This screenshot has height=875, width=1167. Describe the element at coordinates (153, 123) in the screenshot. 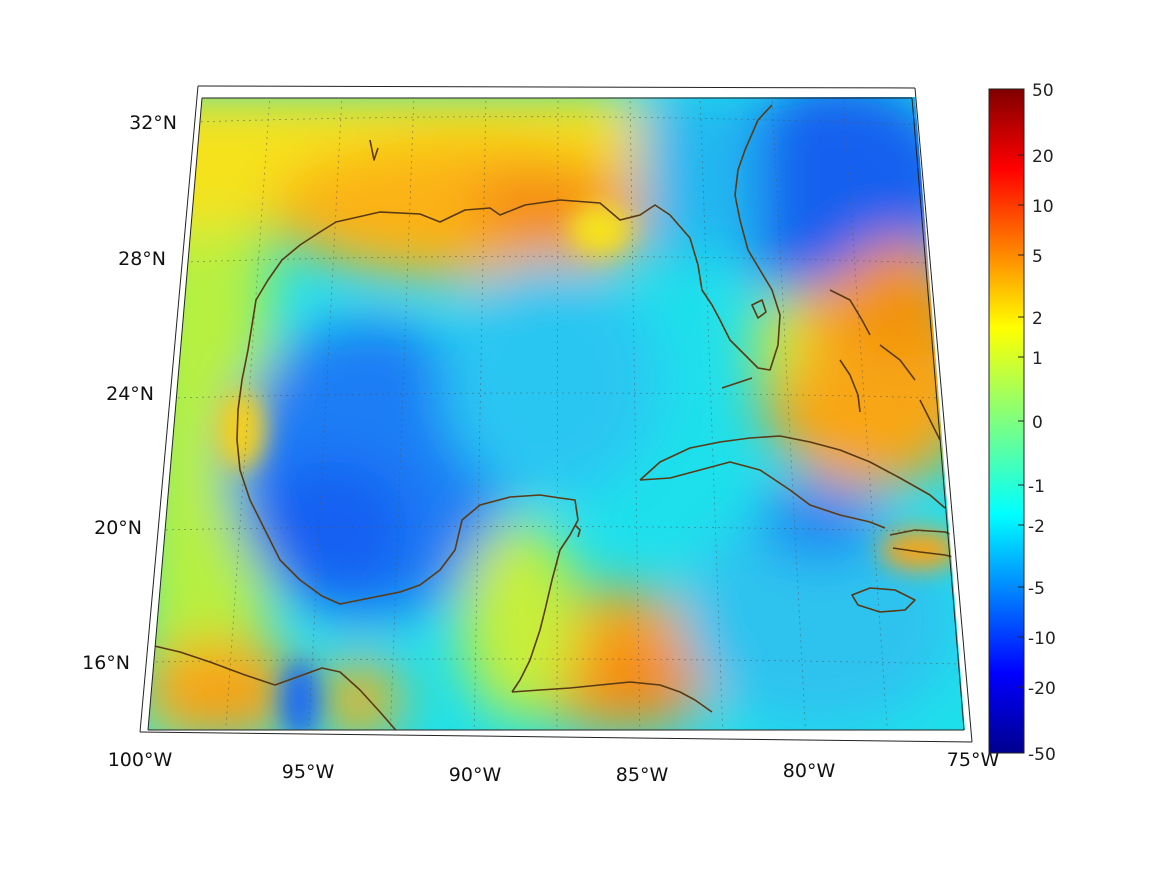

I see `lat-label: 32°N` at that location.